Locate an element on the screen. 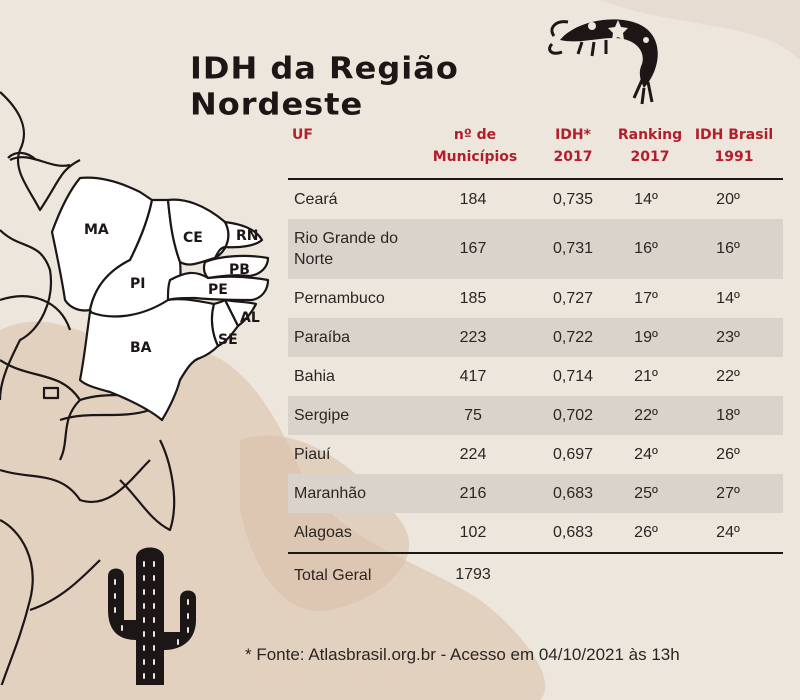  cell-municipios: 223 is located at coordinates (473, 337).